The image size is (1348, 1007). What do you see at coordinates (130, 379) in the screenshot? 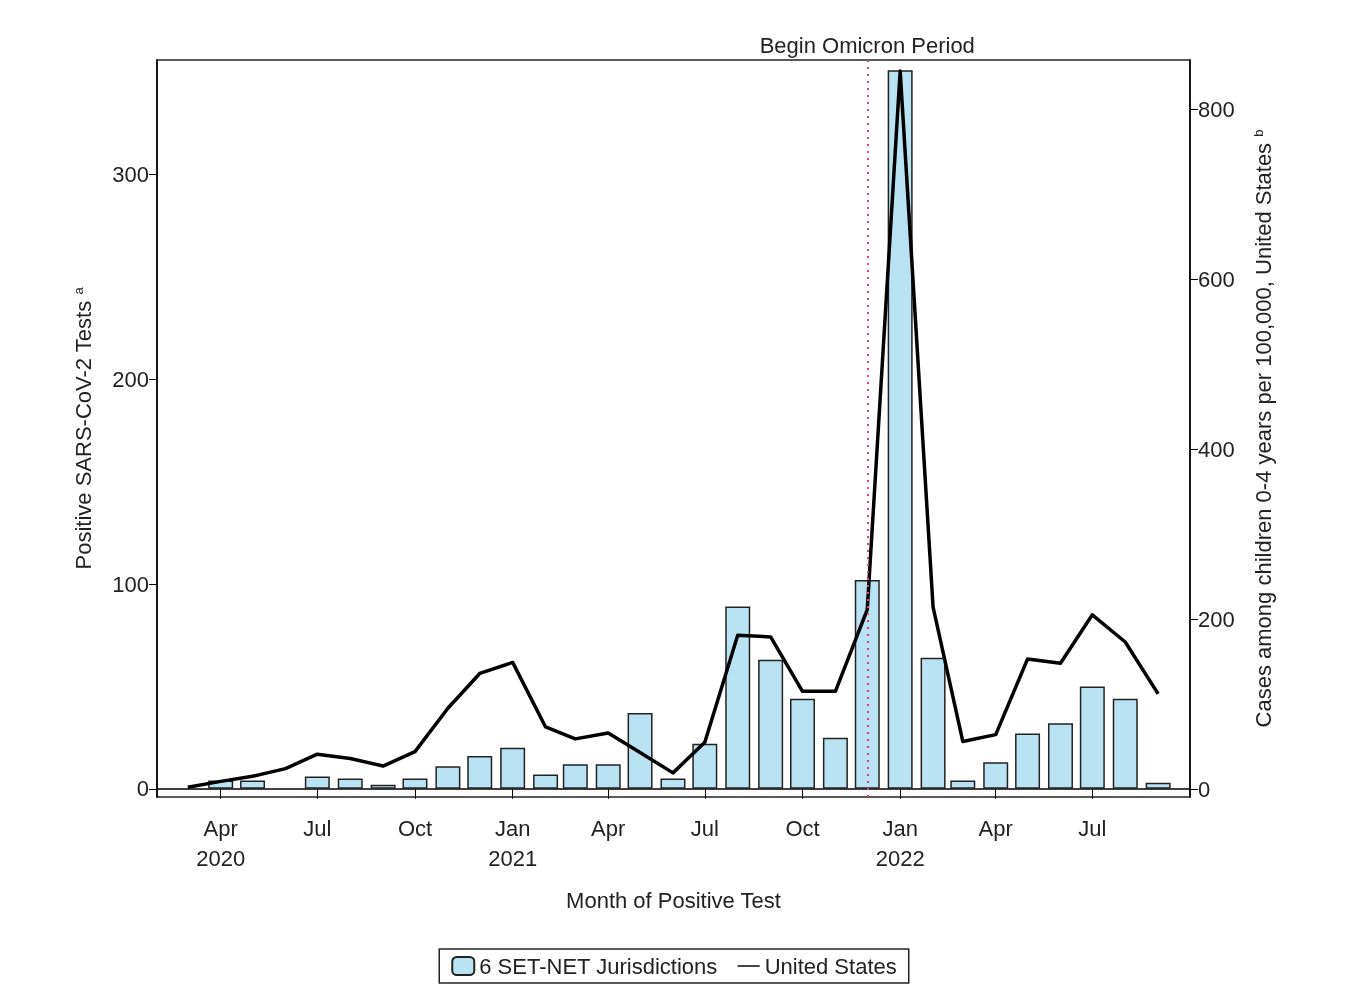
I see `y-tick-label: 200` at bounding box center [130, 379].